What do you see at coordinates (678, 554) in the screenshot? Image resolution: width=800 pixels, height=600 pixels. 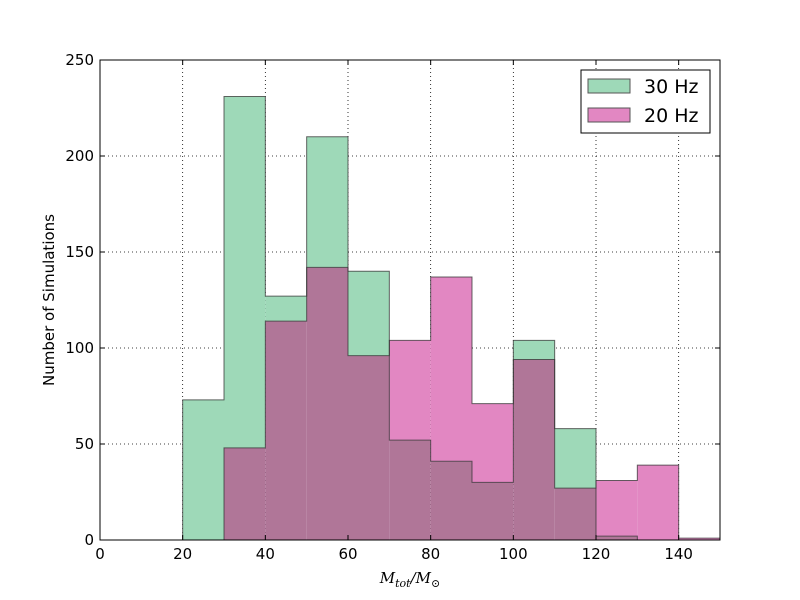 I see `x-tick-label: 140` at bounding box center [678, 554].